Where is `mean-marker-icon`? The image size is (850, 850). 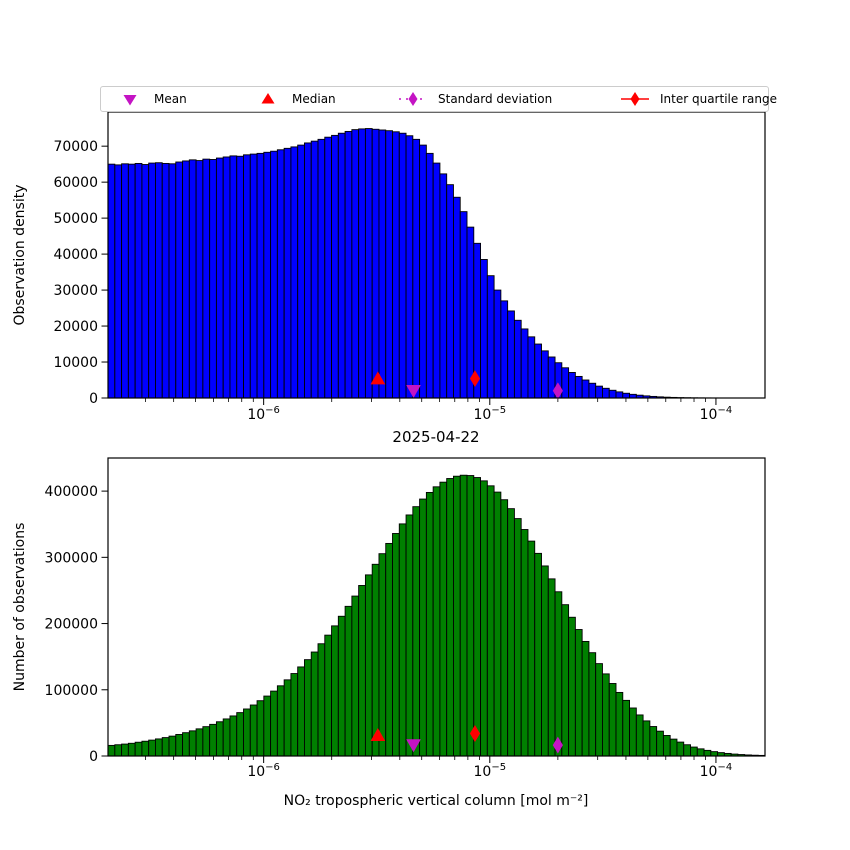 mean-marker-icon is located at coordinates (130, 100).